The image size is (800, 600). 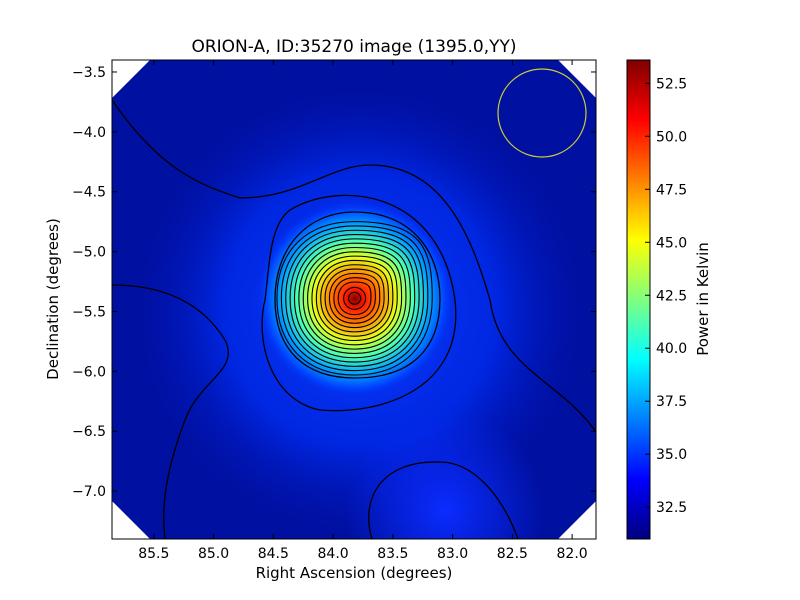 I want to click on colorbar-tick-label: 52.5, so click(x=671, y=84).